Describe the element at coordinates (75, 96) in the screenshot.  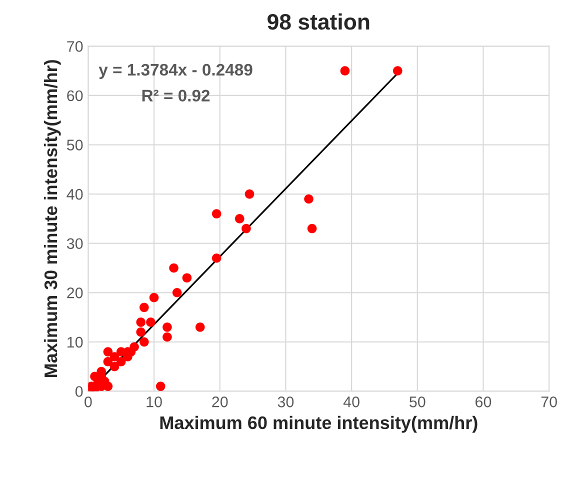
I see `y-tick-label: 60` at that location.